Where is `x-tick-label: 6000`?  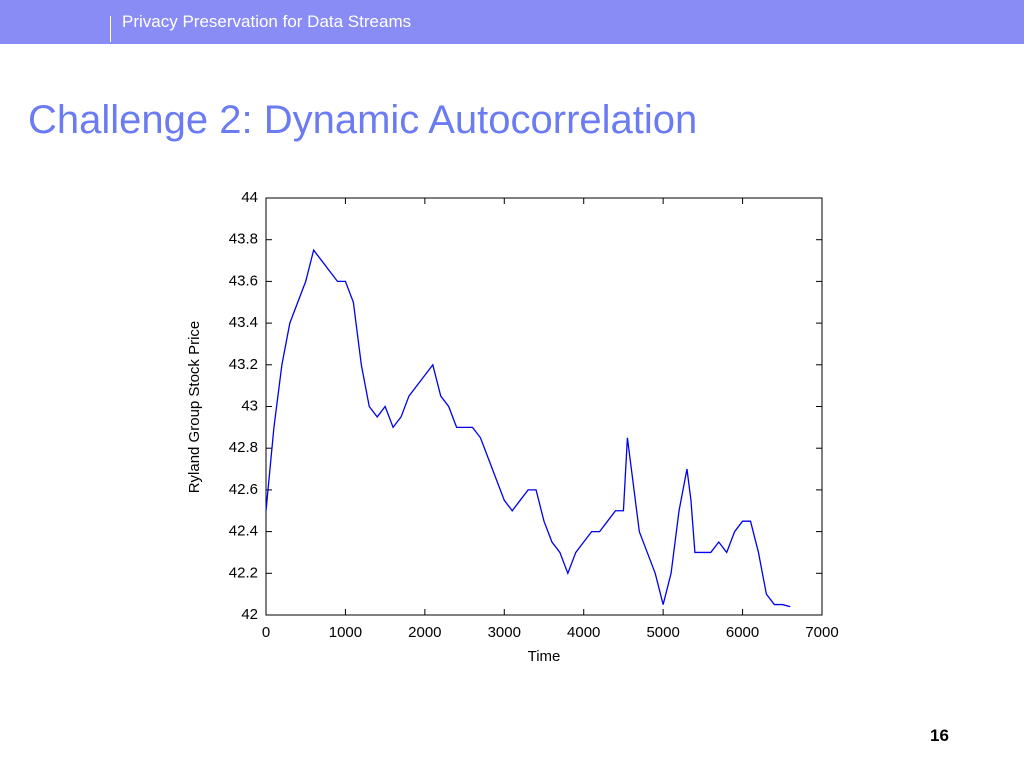 x-tick-label: 6000 is located at coordinates (742, 632).